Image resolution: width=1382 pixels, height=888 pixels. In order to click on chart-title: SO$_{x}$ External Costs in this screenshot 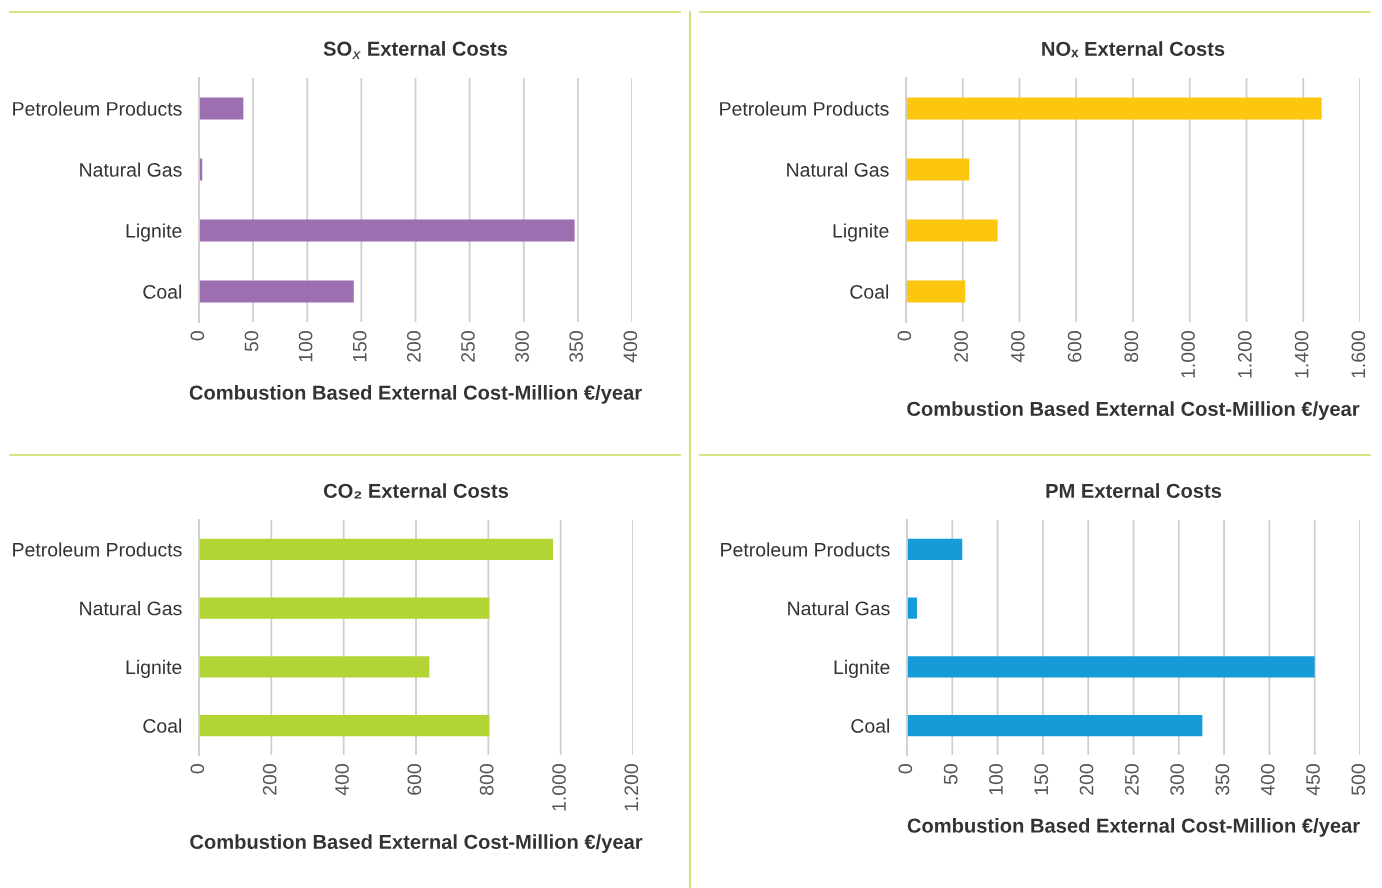, I will do `click(415, 50)`.